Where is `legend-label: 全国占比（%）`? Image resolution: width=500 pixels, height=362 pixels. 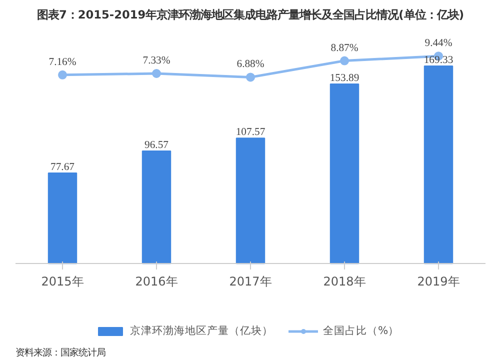
legend-label: 全国占比（%） is located at coordinates (361, 331).